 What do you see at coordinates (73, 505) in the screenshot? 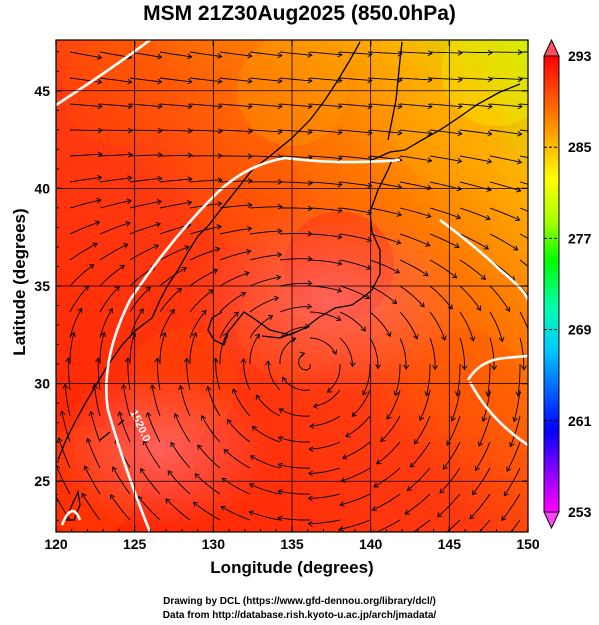
I see `coastline-taiwan` at bounding box center [73, 505].